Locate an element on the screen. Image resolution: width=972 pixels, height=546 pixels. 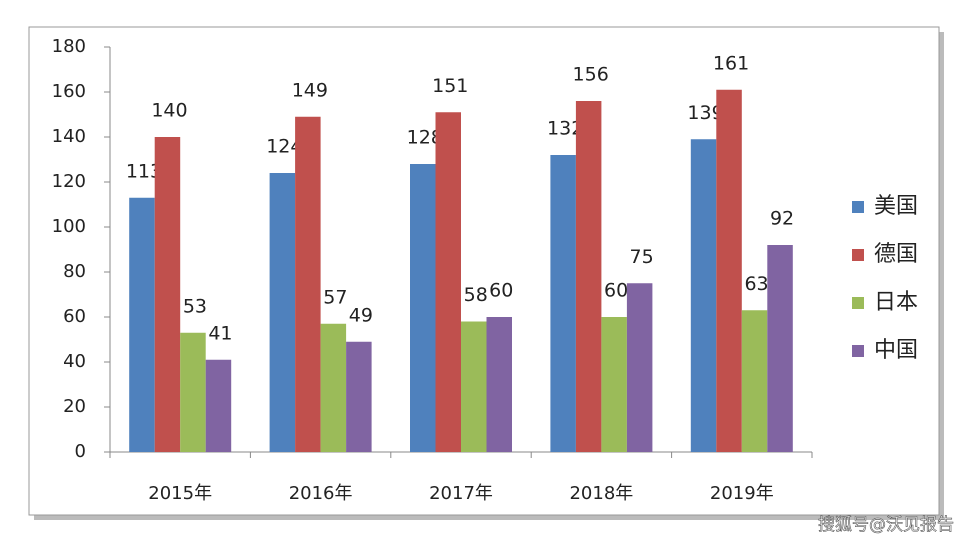
data-label: 161 is located at coordinates (731, 63).